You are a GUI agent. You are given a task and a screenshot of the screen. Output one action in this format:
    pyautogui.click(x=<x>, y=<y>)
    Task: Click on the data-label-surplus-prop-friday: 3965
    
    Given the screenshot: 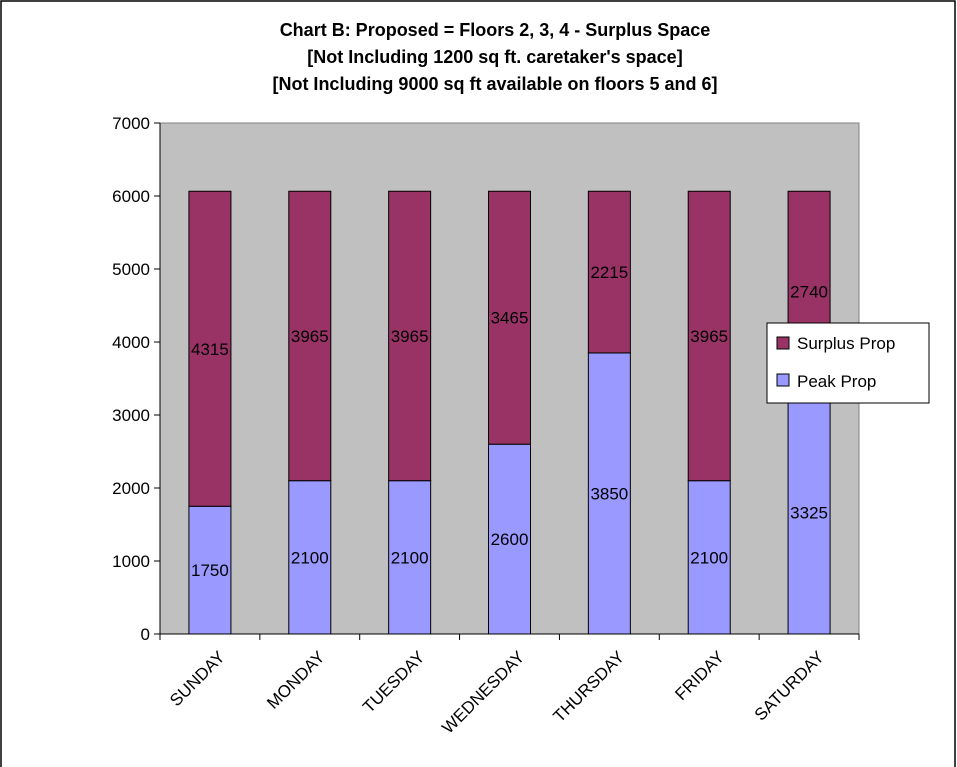 What is the action you would take?
    pyautogui.click(x=709, y=336)
    